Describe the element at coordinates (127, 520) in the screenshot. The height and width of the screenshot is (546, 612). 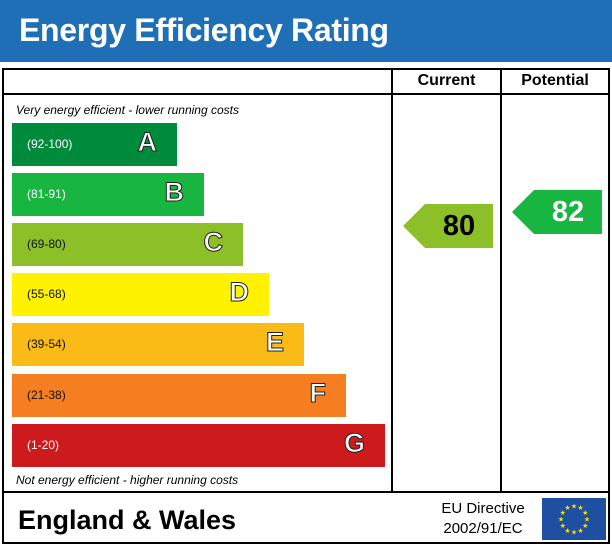
I see `region-label: England & Wales` at that location.